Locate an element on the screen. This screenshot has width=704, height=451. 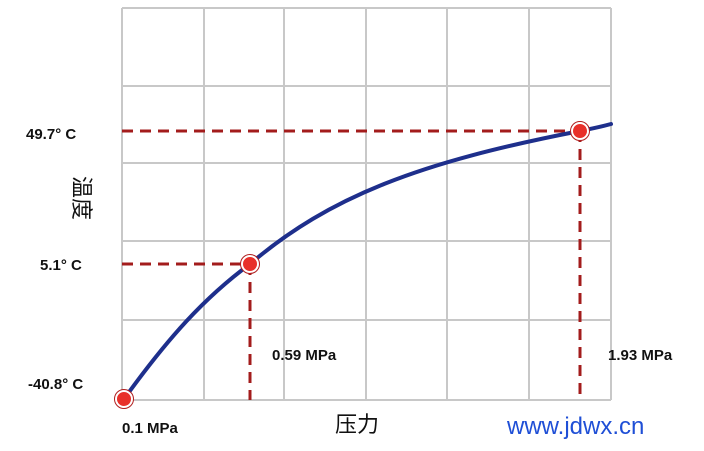
y-label-point-3: 49.7° C is located at coordinates (51, 134).